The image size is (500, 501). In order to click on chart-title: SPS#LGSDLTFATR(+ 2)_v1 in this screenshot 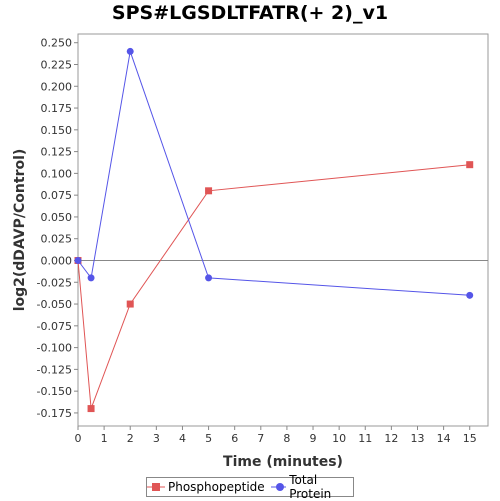, I will do `click(250, 13)`.